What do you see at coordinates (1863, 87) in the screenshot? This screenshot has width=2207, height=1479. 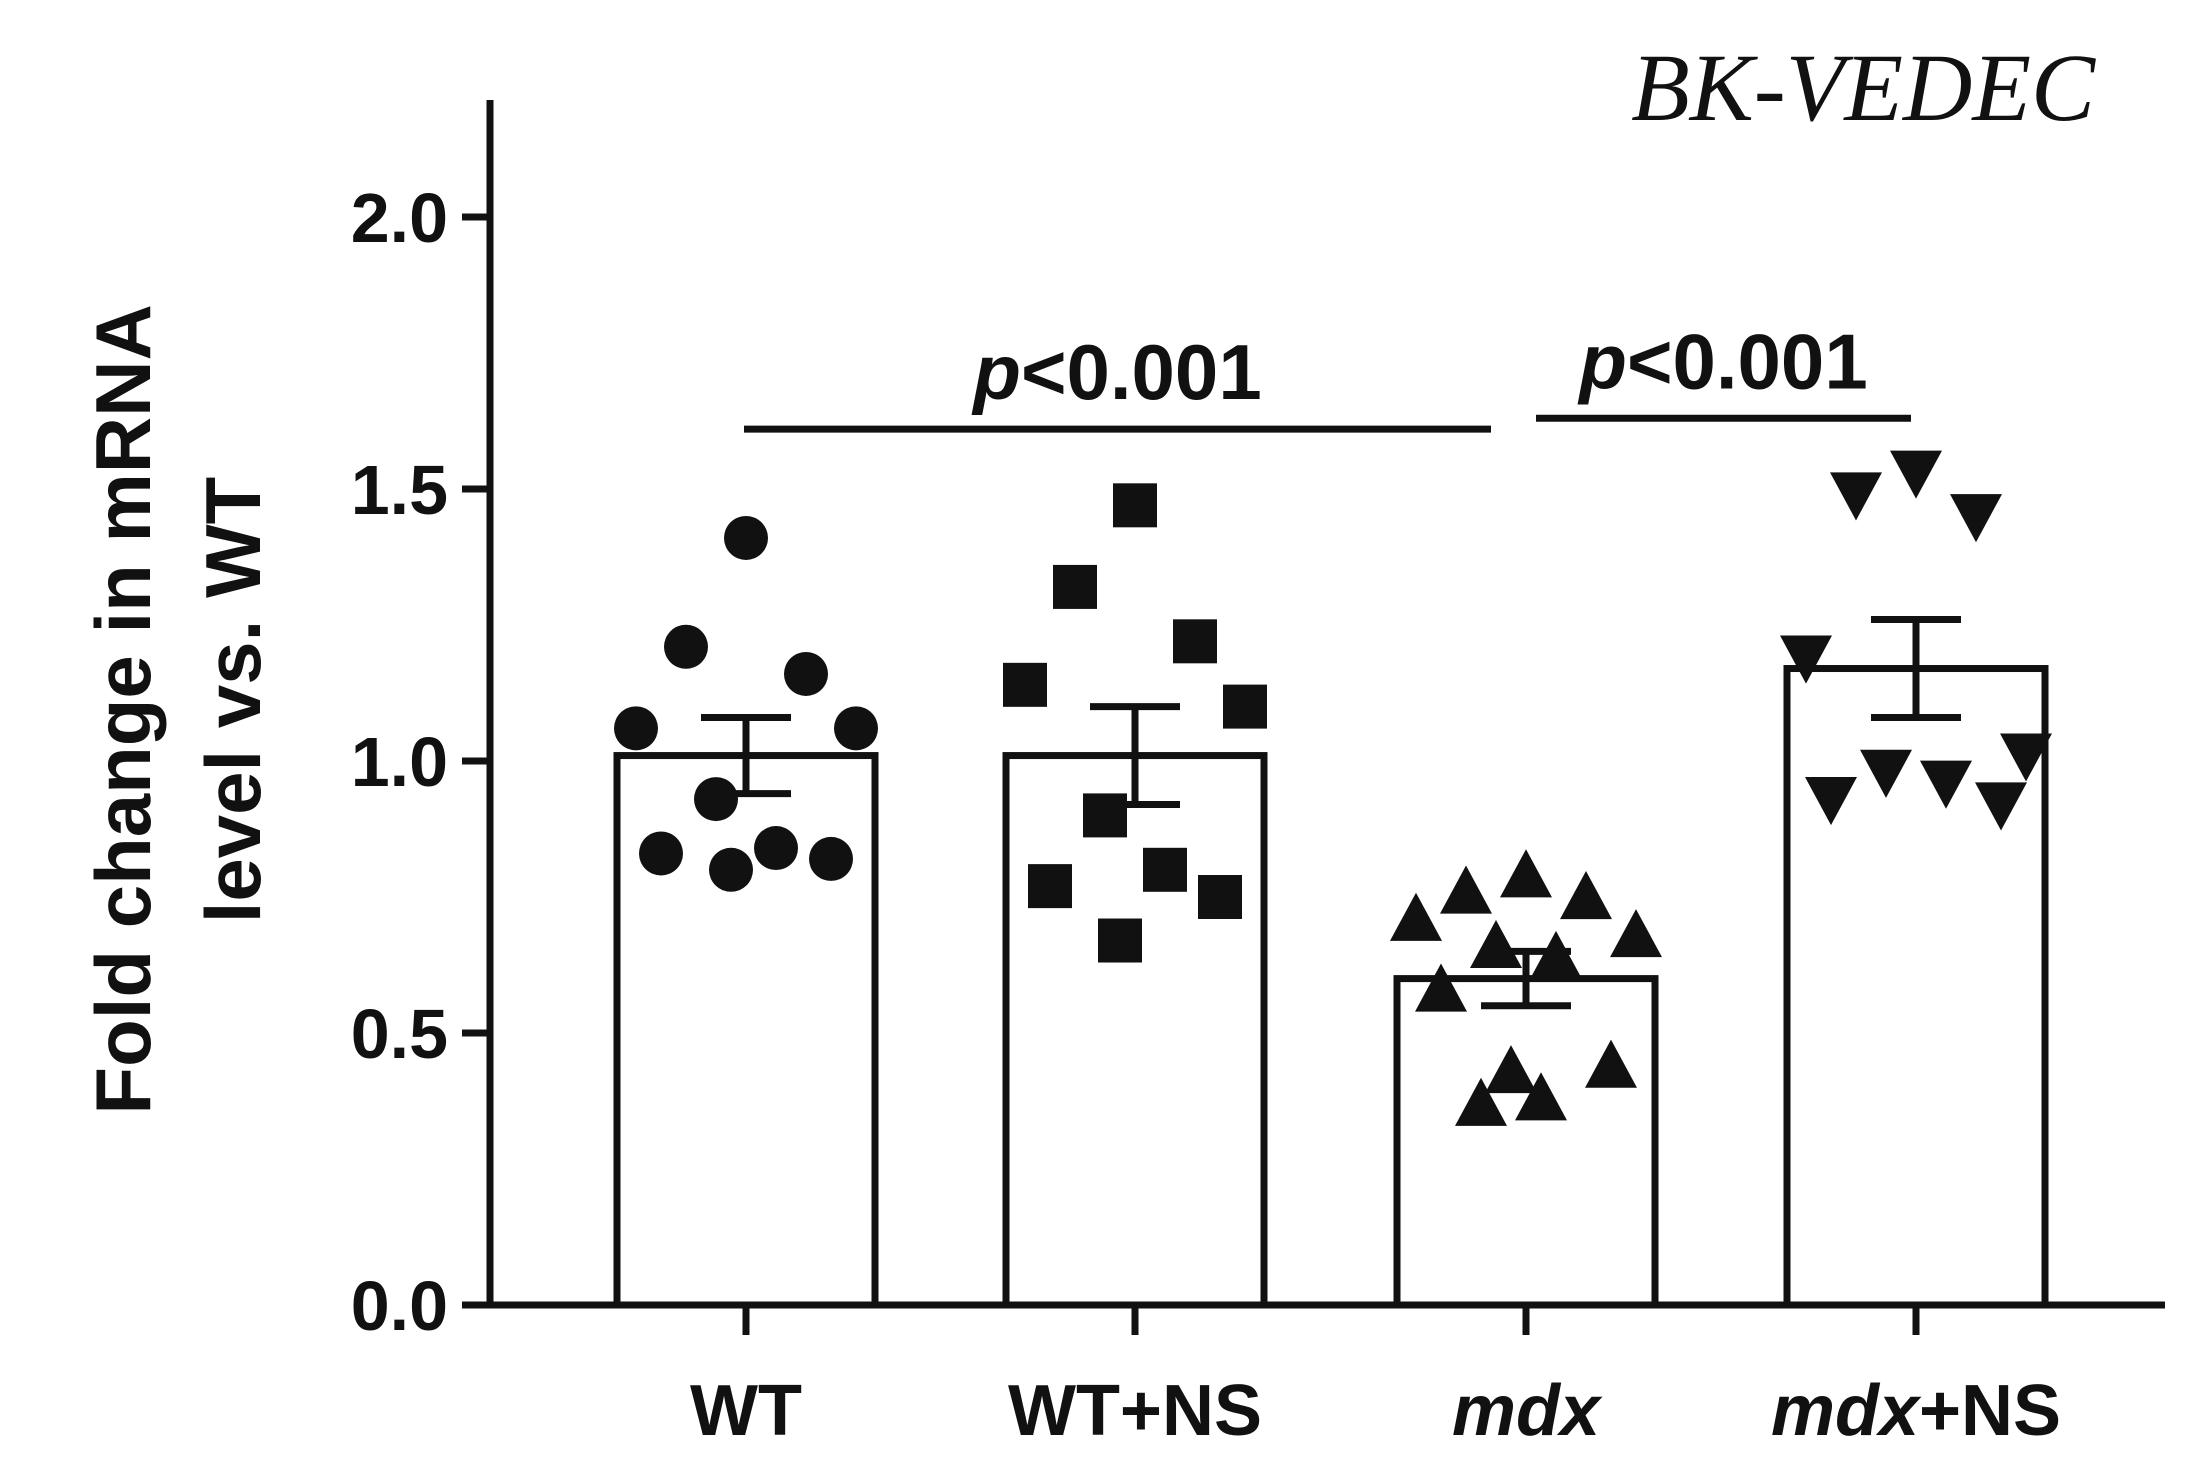 I see `chart-title: BK-VEDEC` at bounding box center [1863, 87].